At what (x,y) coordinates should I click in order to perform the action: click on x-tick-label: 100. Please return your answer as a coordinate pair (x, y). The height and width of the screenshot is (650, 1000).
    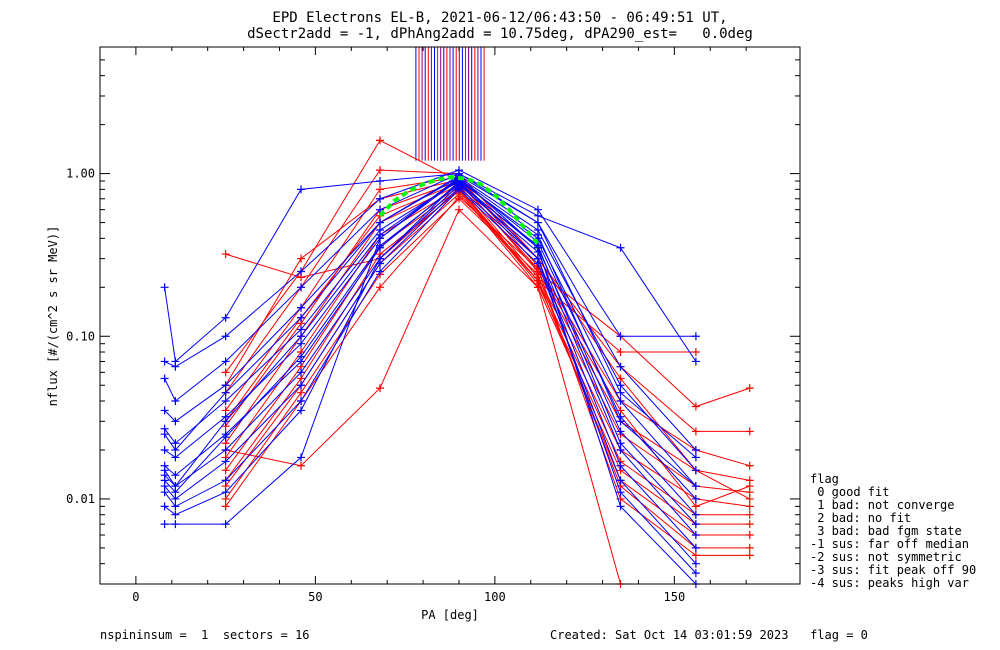
    Looking at the image, I should click on (495, 597).